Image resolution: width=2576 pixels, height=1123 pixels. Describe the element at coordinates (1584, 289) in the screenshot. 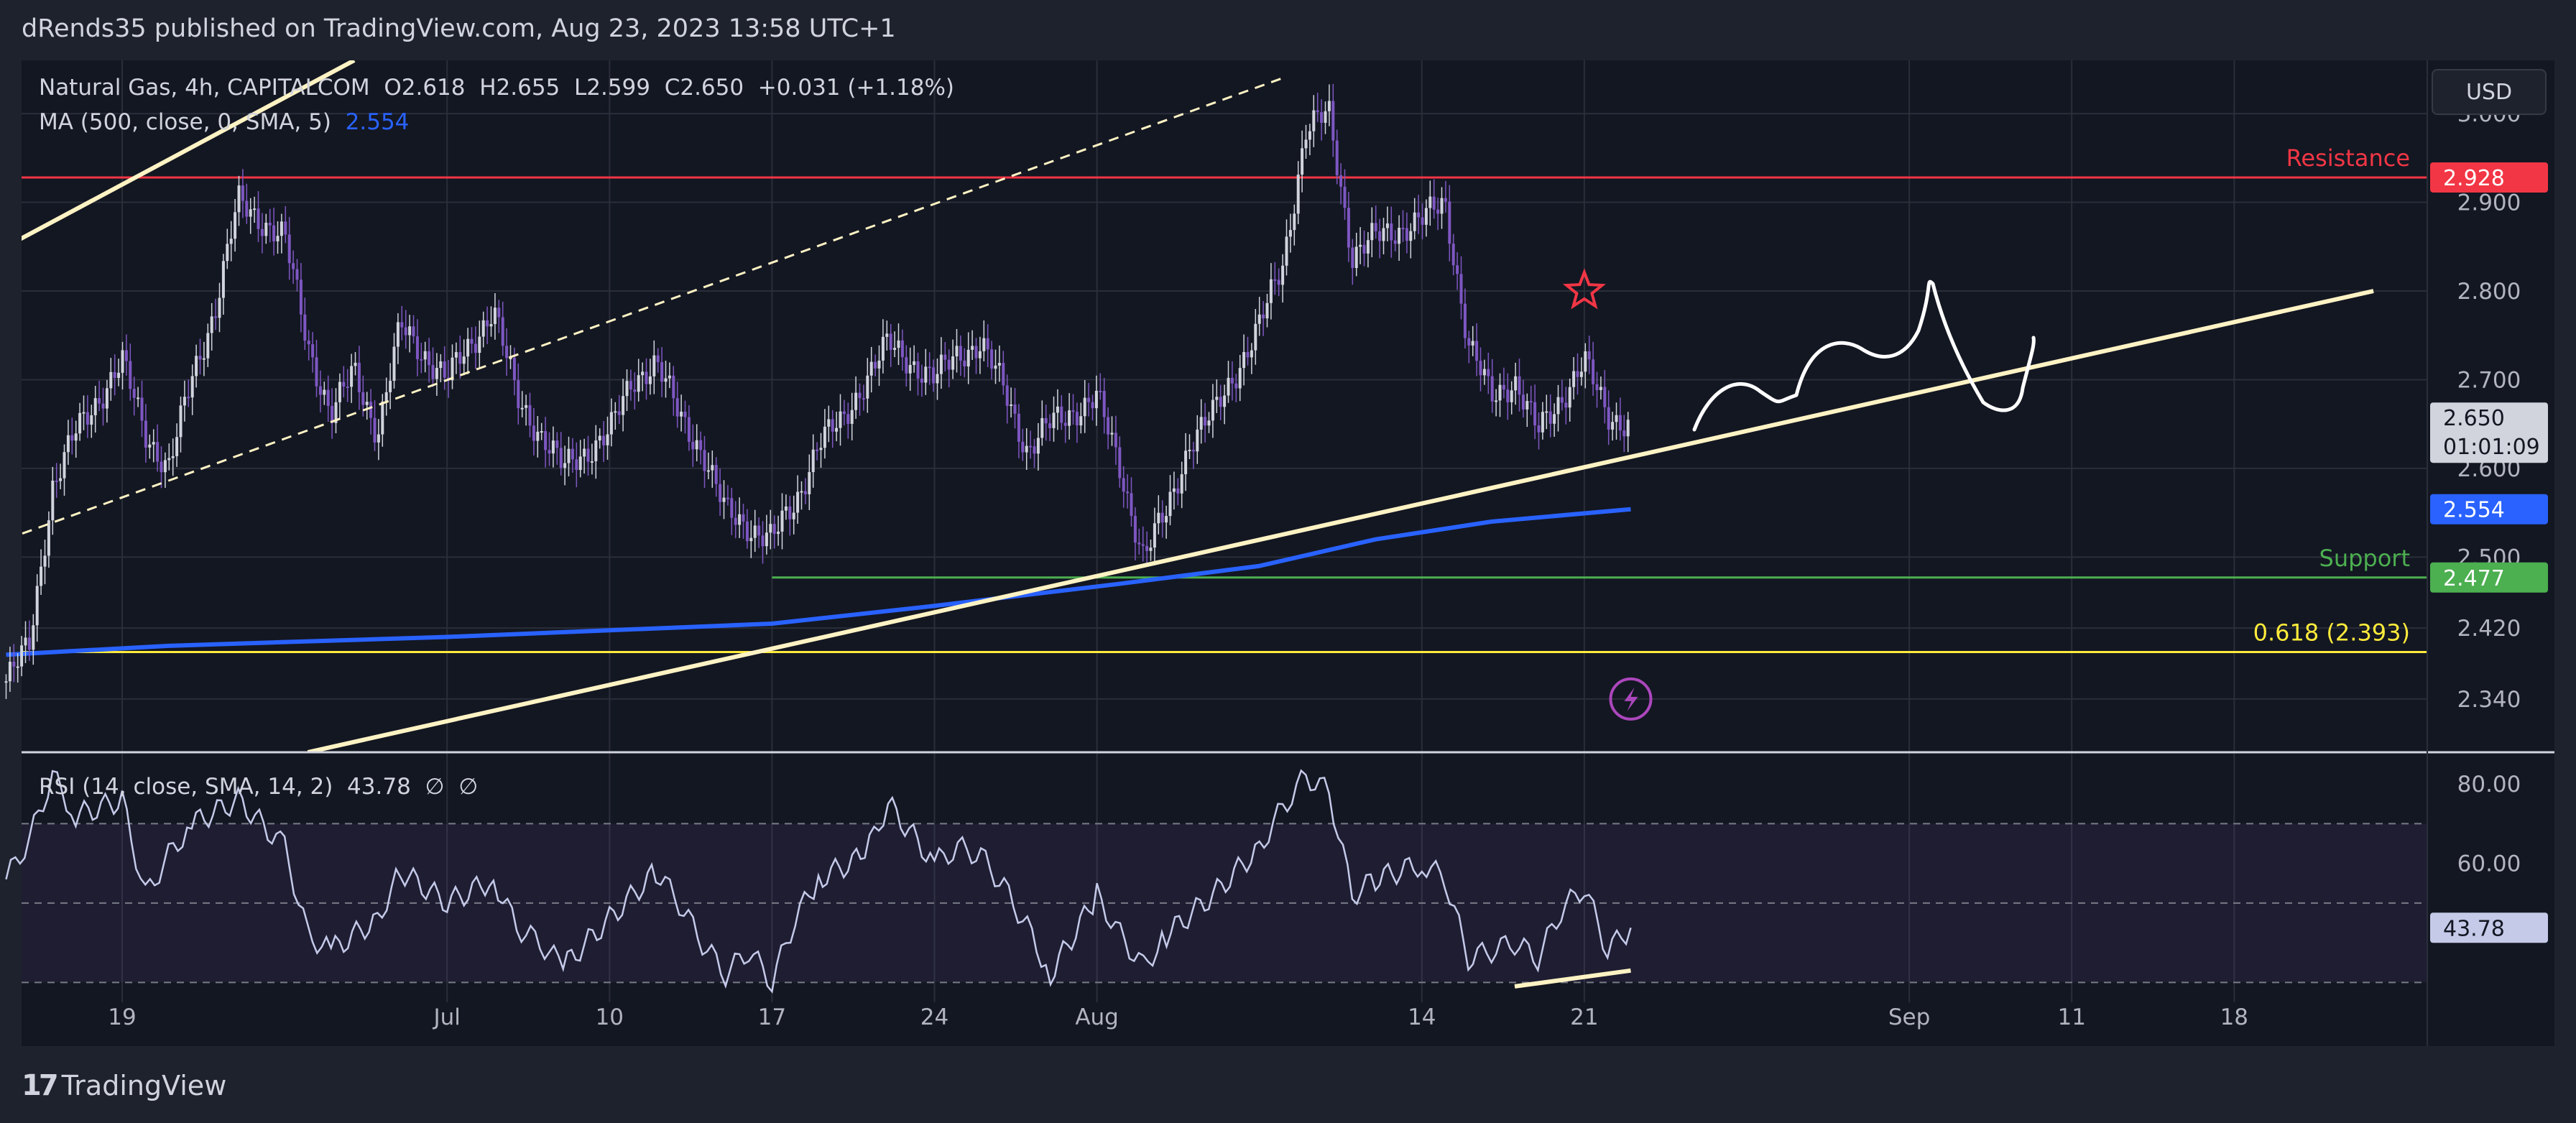

I see `star-icon` at that location.